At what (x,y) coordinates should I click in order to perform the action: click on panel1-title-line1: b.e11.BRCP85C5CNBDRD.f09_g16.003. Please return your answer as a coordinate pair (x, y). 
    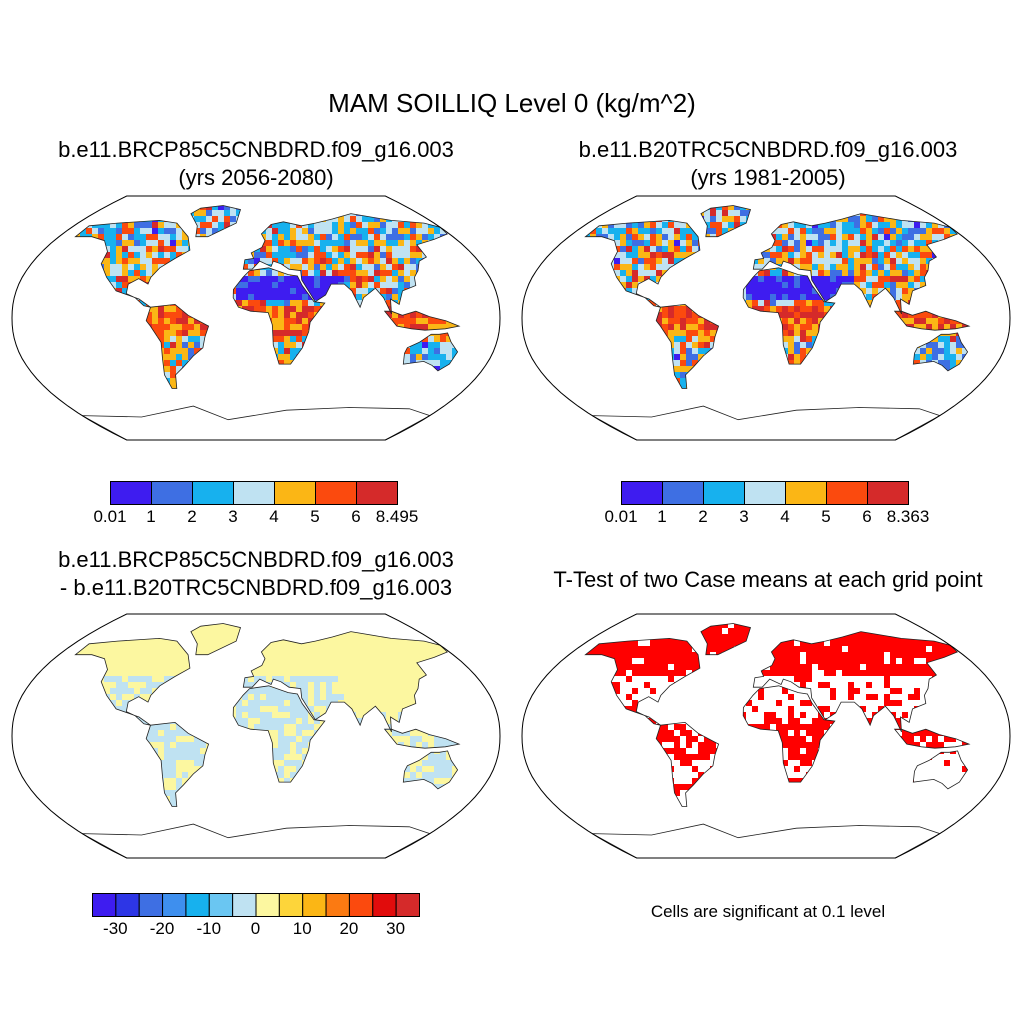
    Looking at the image, I should click on (256, 149).